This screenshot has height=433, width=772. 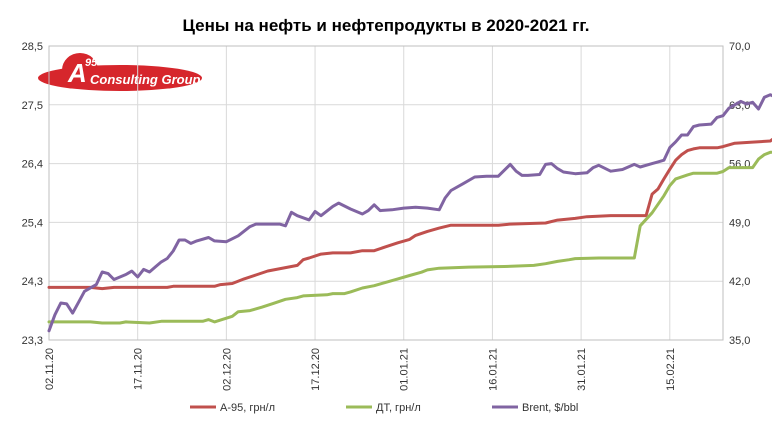 I want to click on x-tick-label: 16.01.21, so click(x=493, y=369).